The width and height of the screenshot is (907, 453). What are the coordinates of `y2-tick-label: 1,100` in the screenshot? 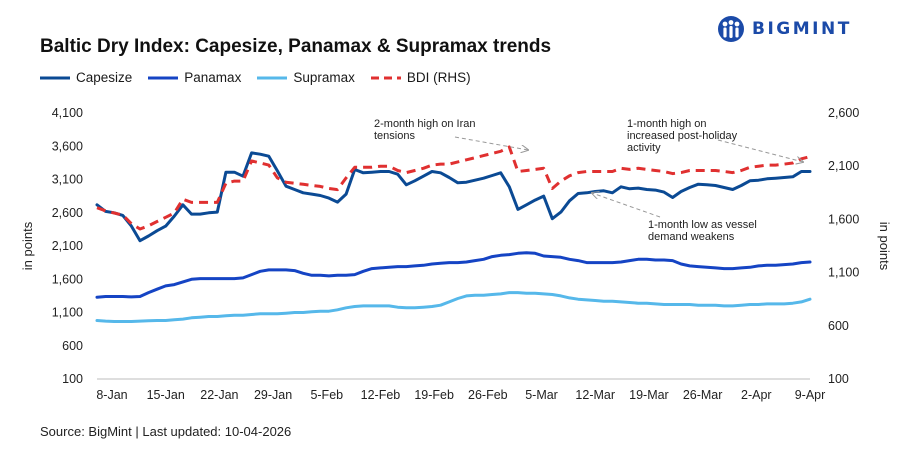 It's located at (843, 273).